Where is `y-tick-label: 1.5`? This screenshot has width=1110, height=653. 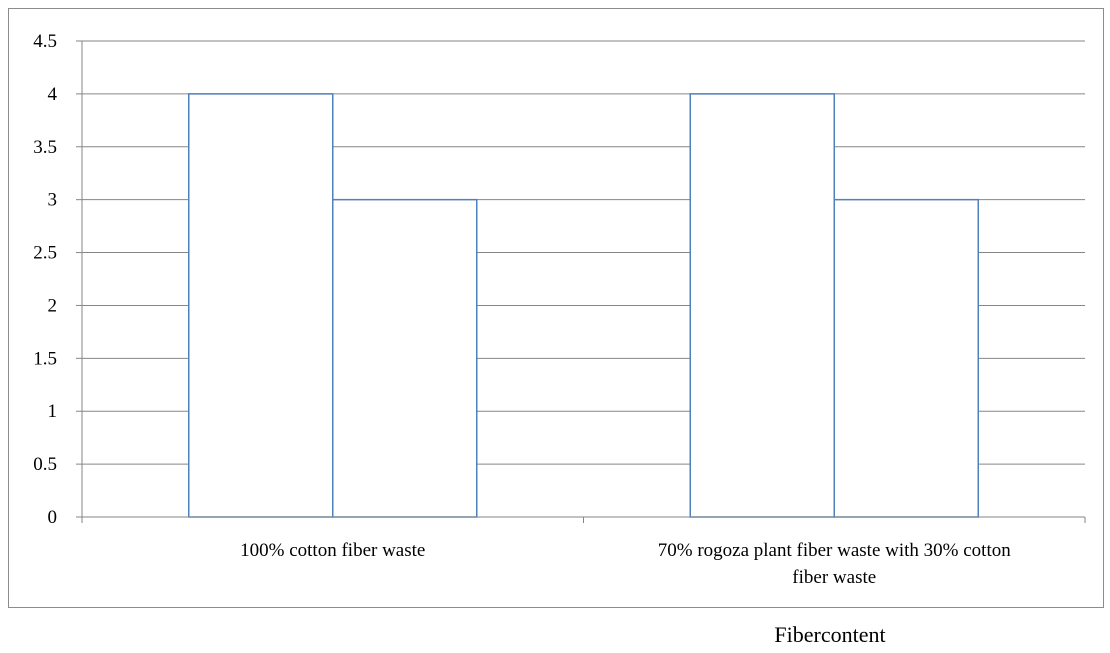
y-tick-label: 1.5 is located at coordinates (45, 358).